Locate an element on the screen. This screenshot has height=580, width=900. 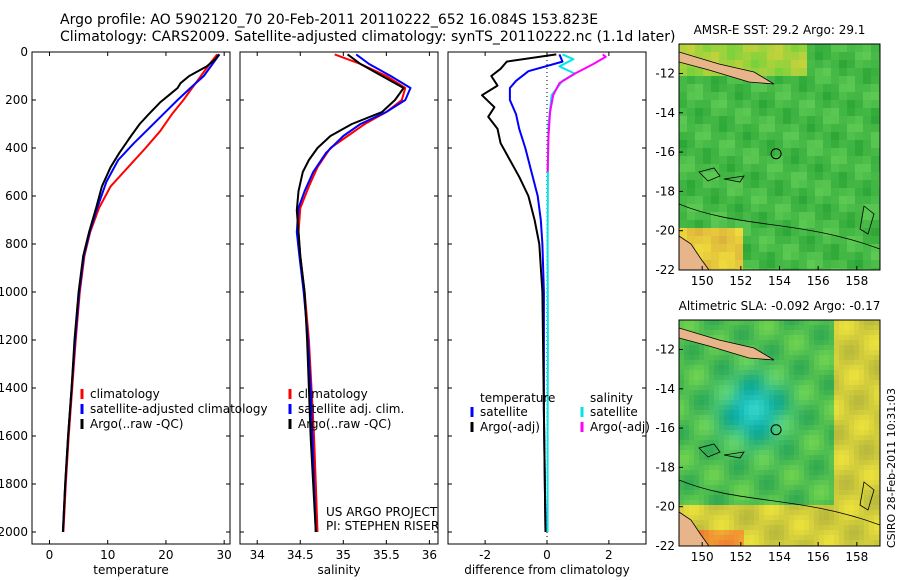
depth-tick-label: 1400 is located at coordinates (14, 388).